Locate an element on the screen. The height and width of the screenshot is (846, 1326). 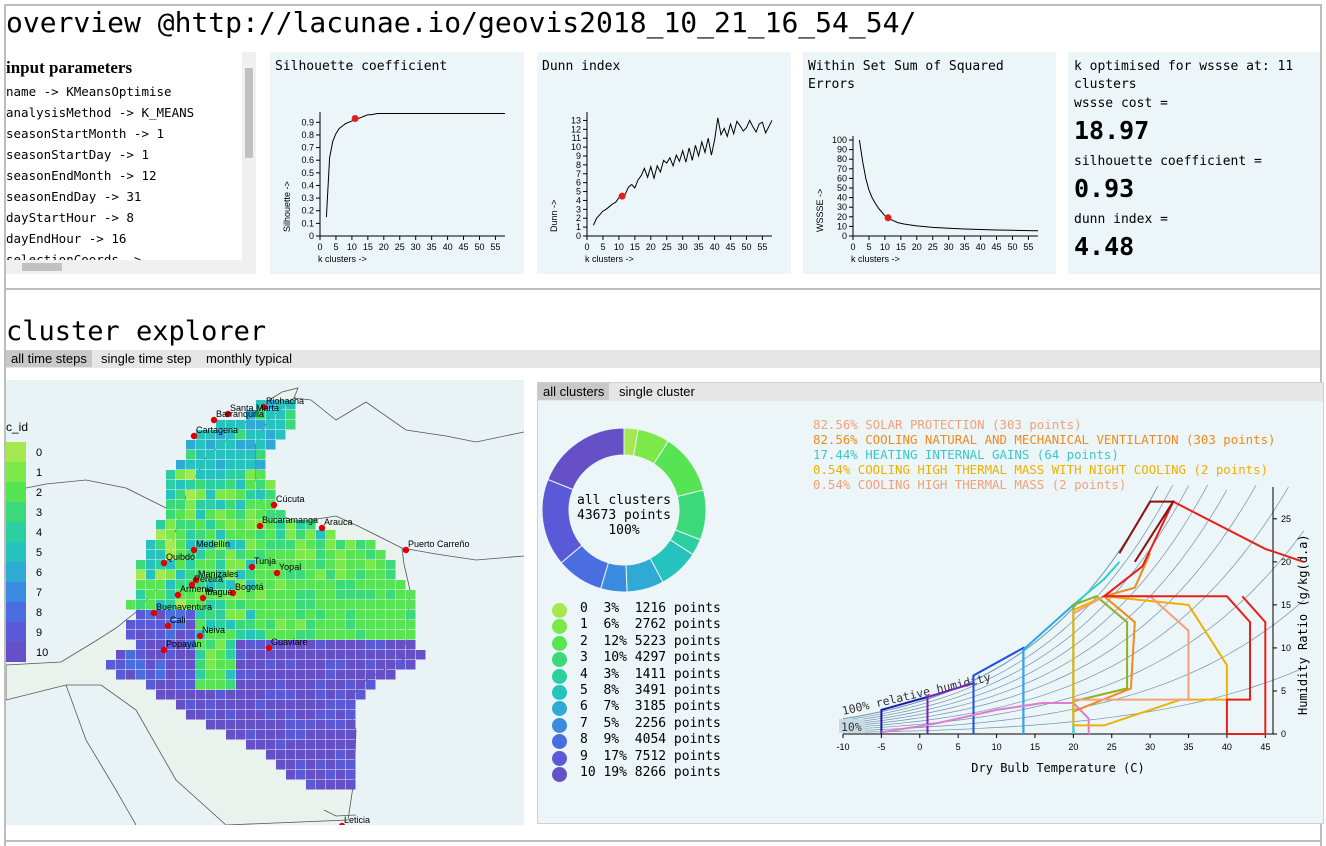
rh-curve is located at coordinates (1000, 602).